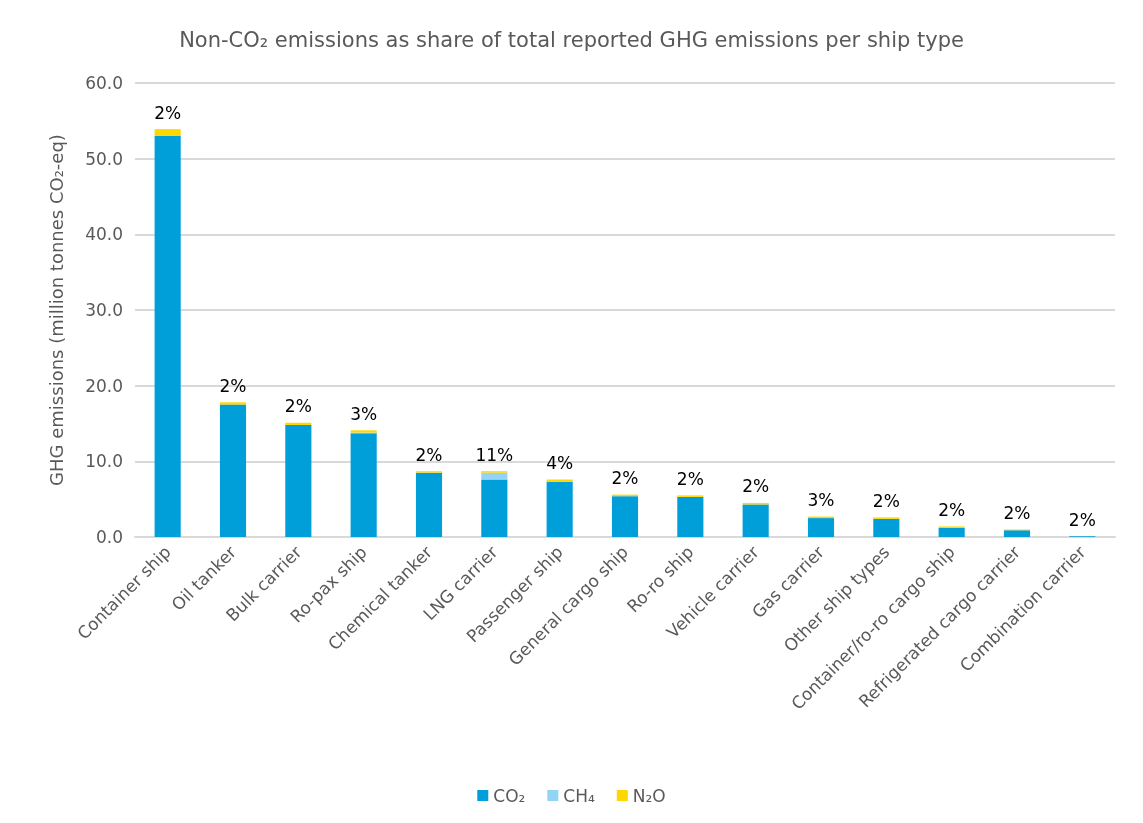  Describe the element at coordinates (104, 158) in the screenshot. I see `y-tick-label: 50.0` at that location.